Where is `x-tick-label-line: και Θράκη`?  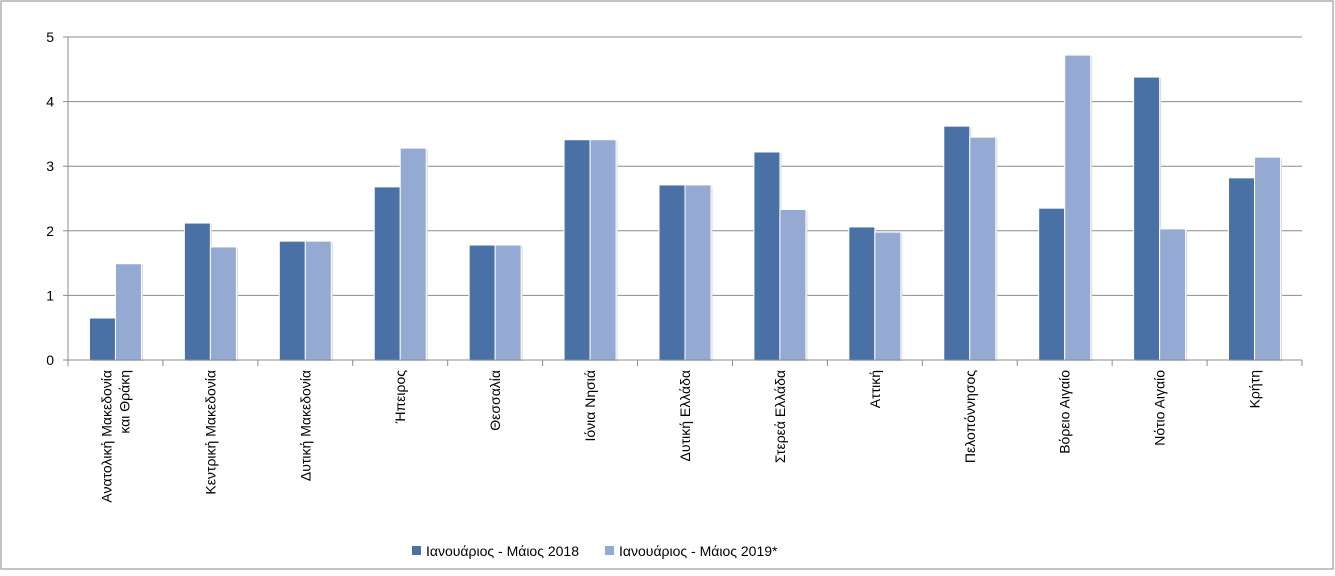 x-tick-label-line: και Θράκη is located at coordinates (124, 402).